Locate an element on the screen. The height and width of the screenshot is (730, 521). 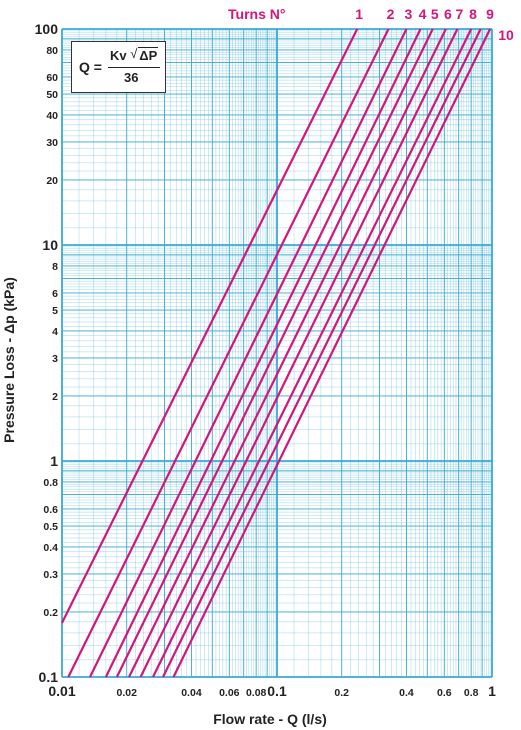
y-tick-label: 0.2 is located at coordinates (50, 613).